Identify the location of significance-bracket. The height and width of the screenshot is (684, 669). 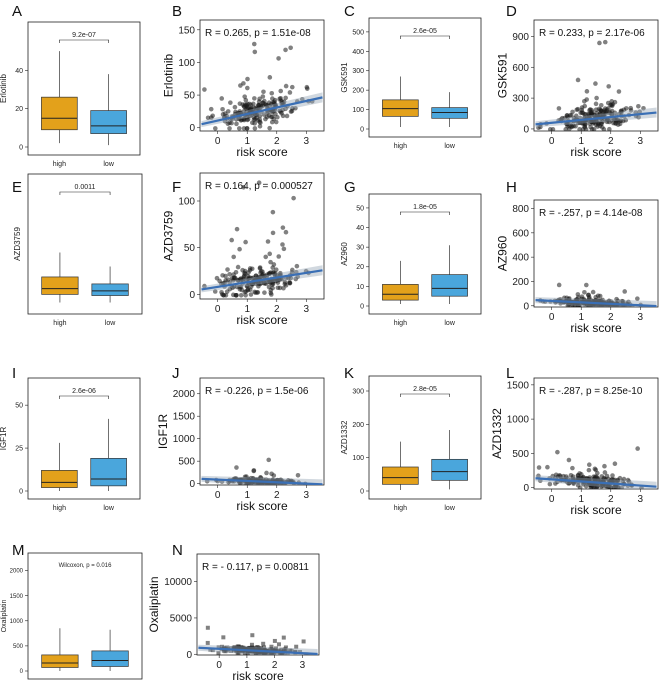
(425, 395).